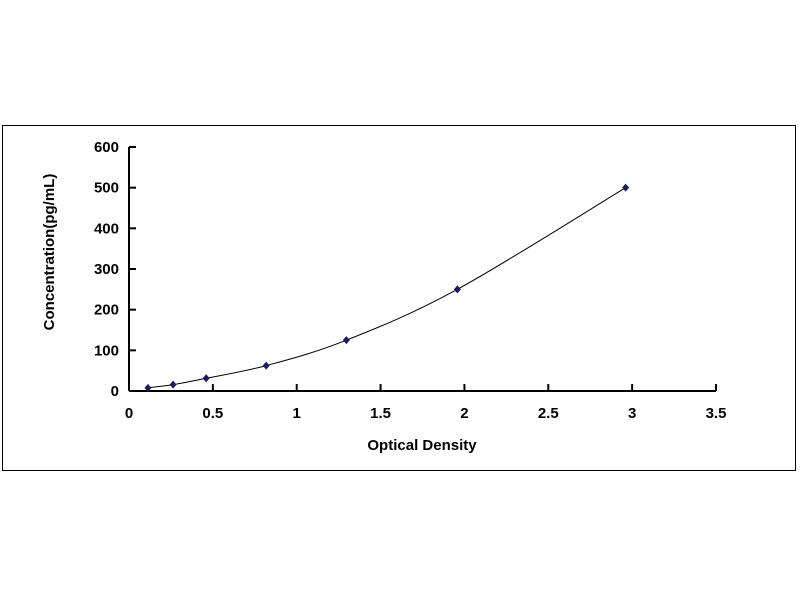  Describe the element at coordinates (106, 147) in the screenshot. I see `y-tick-label: 600` at that location.